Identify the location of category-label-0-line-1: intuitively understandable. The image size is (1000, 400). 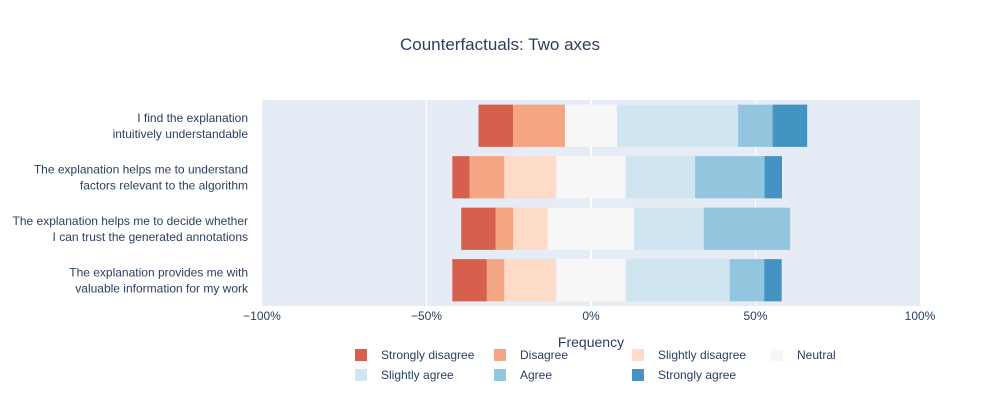
(181, 134).